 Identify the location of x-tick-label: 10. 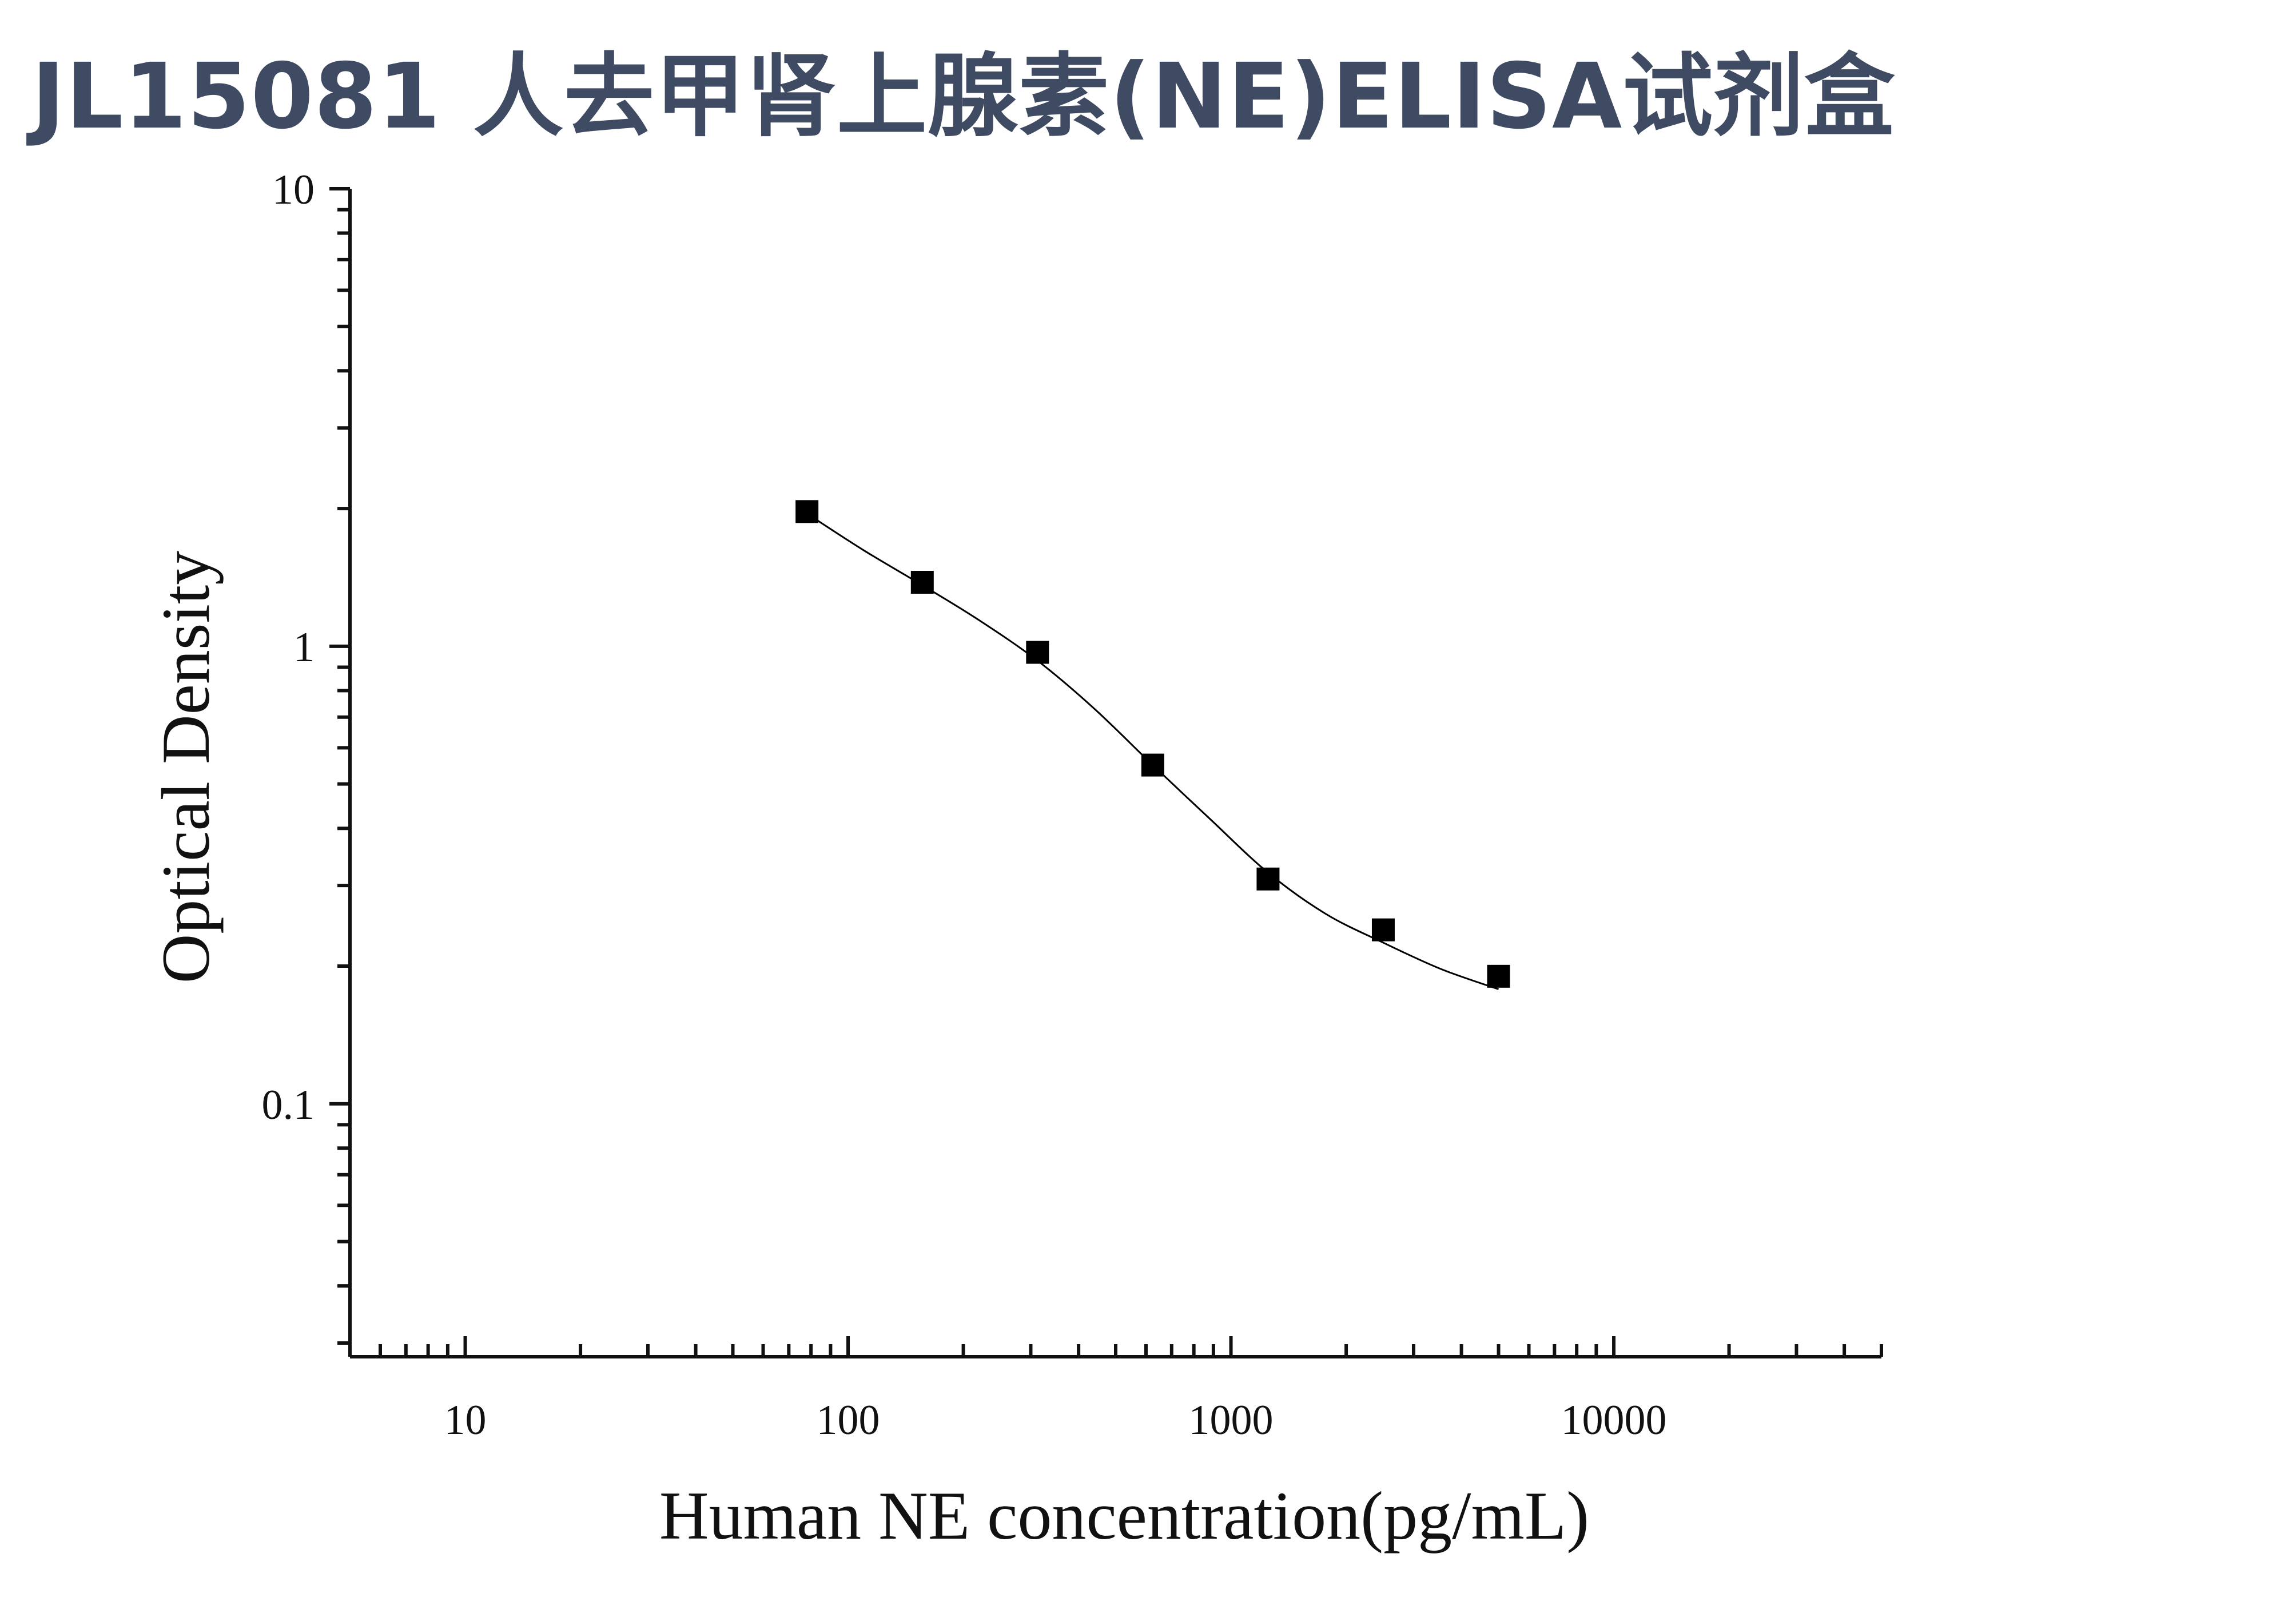
(466, 1420).